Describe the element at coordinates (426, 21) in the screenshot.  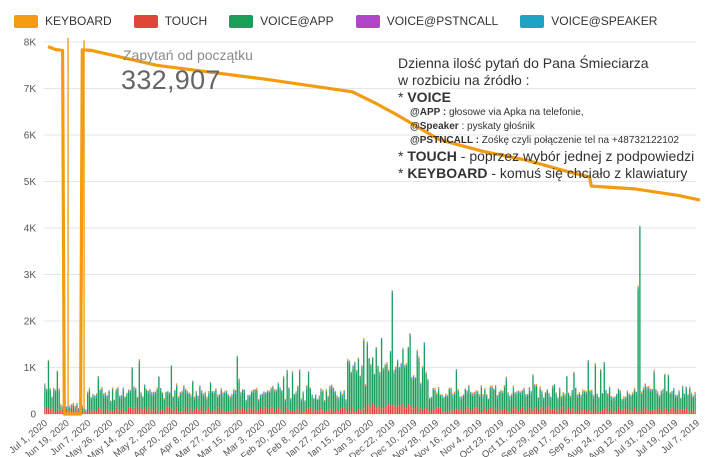
I see `legend-item: VOICE@PSTNCALL` at that location.